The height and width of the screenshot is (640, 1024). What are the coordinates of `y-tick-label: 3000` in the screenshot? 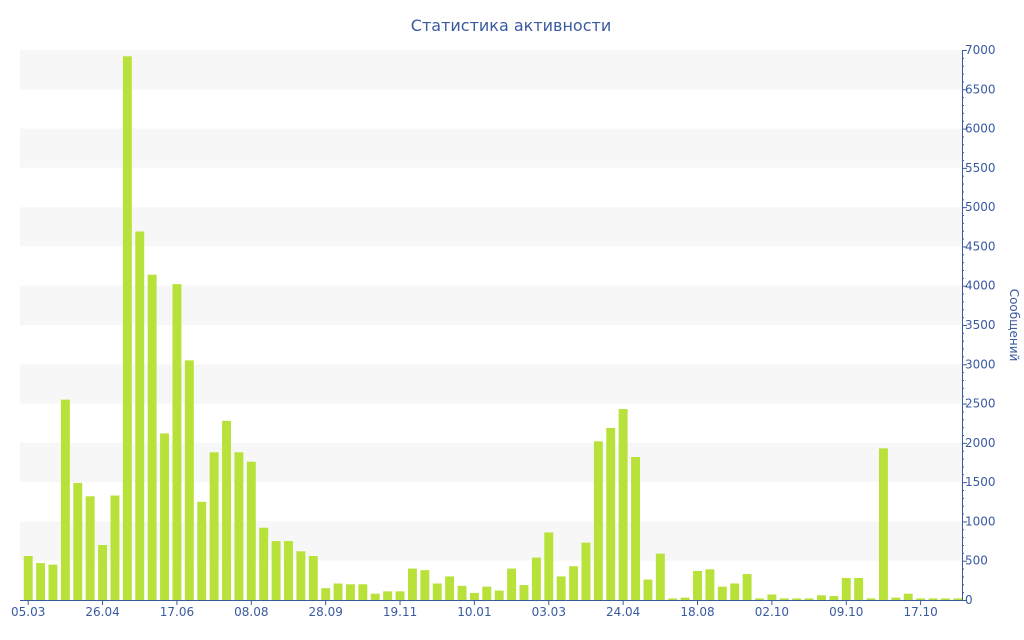 It's located at (980, 364).